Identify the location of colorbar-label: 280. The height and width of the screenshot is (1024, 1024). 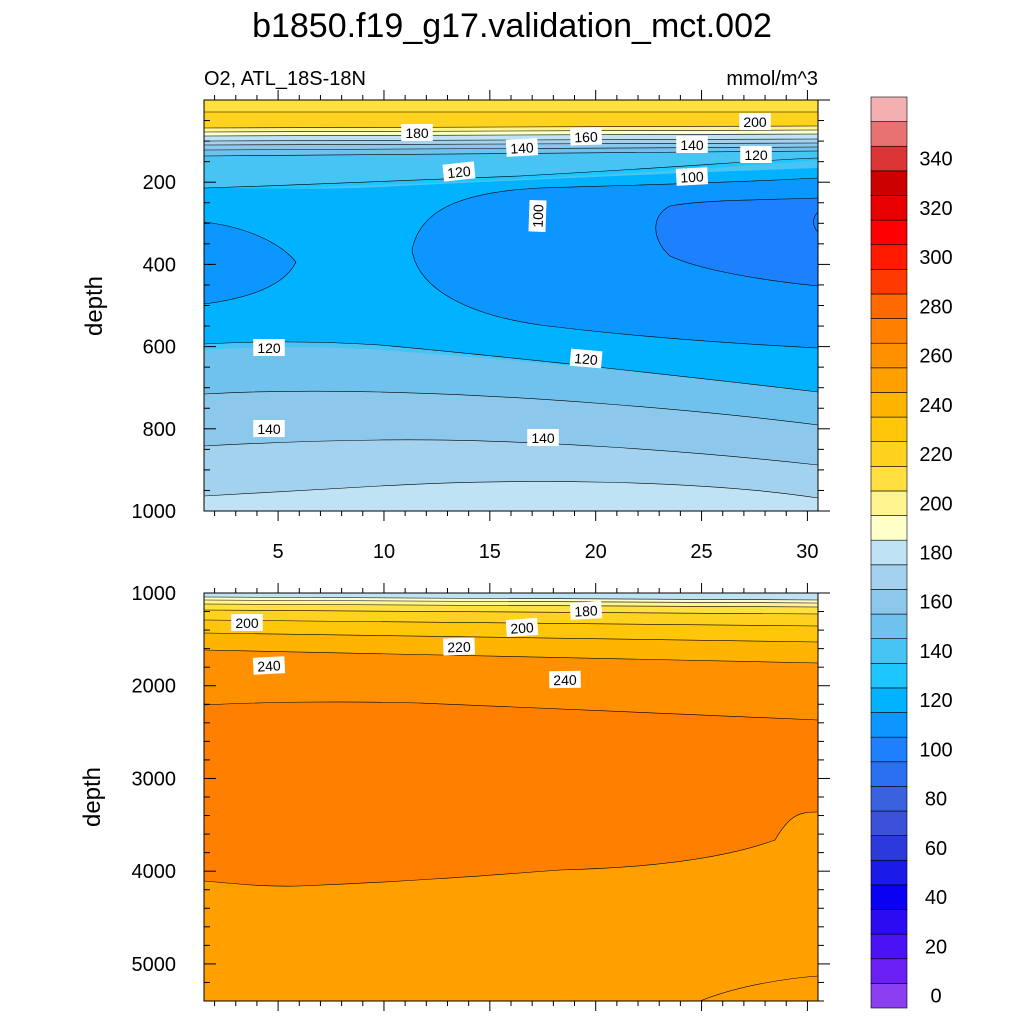
(935, 307).